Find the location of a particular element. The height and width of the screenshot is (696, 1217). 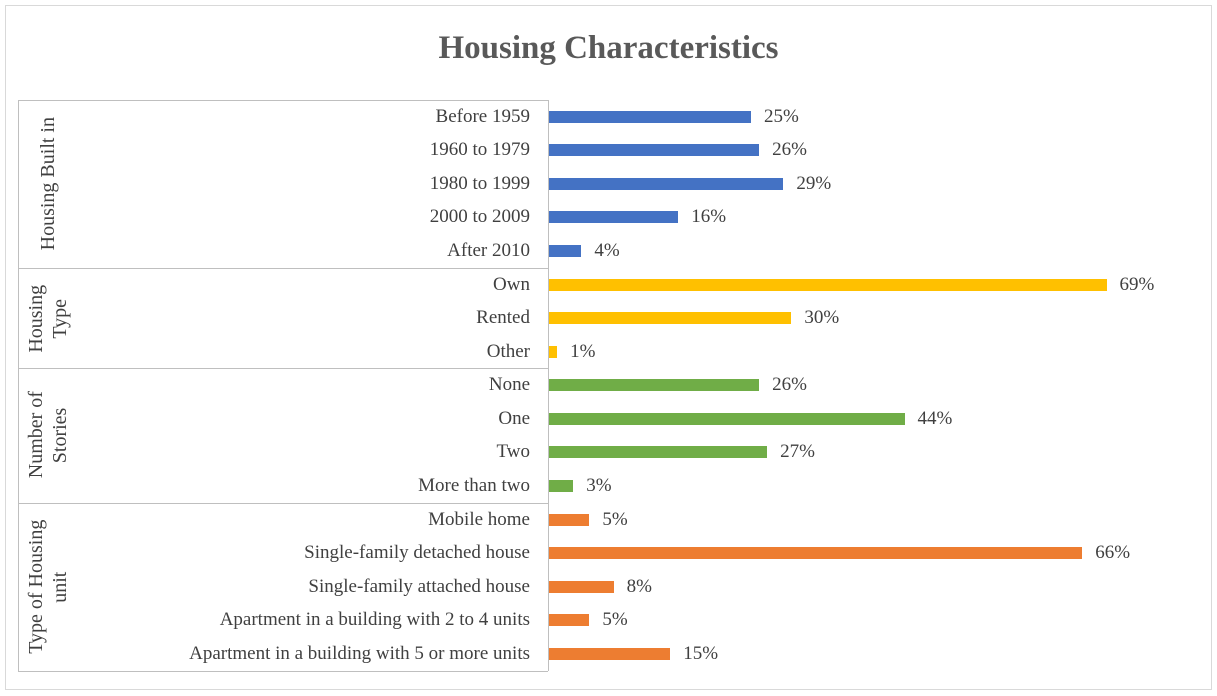

value-label: 30% is located at coordinates (822, 318).